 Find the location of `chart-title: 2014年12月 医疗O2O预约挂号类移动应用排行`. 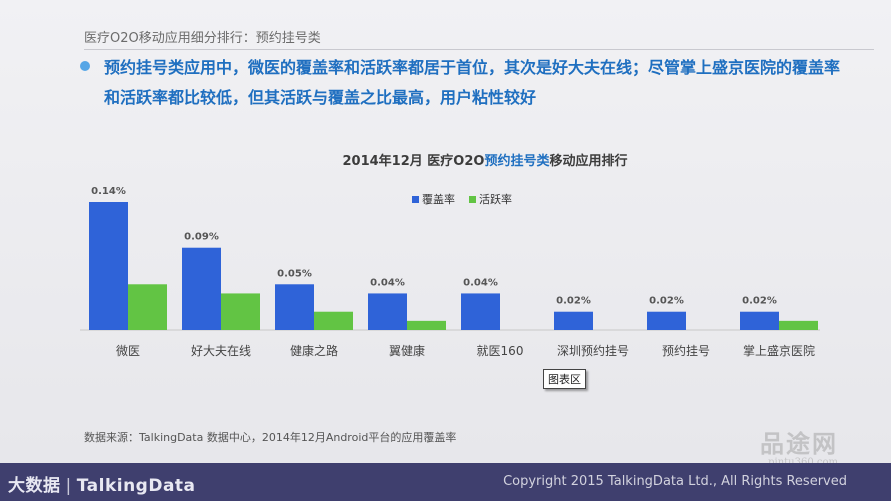

chart-title: 2014年12月 医疗O2O预约挂号类移动应用排行 is located at coordinates (485, 159).